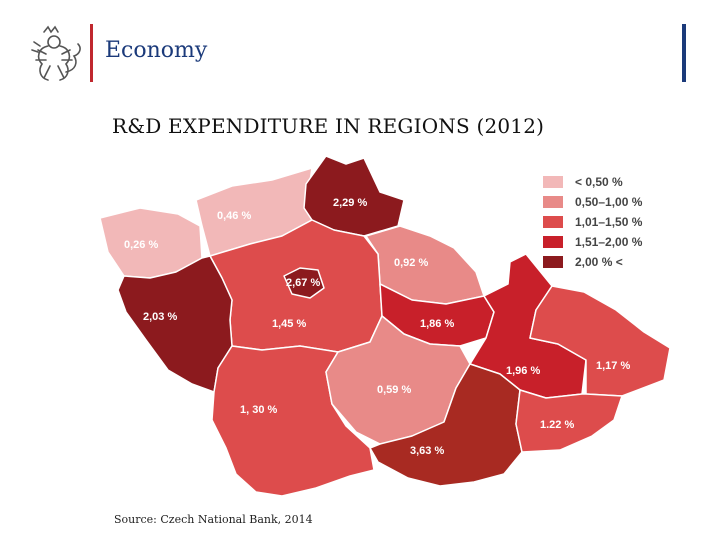 This screenshot has height=540, width=720. What do you see at coordinates (599, 262) in the screenshot?
I see `legend-label: 2,00 % <` at bounding box center [599, 262].